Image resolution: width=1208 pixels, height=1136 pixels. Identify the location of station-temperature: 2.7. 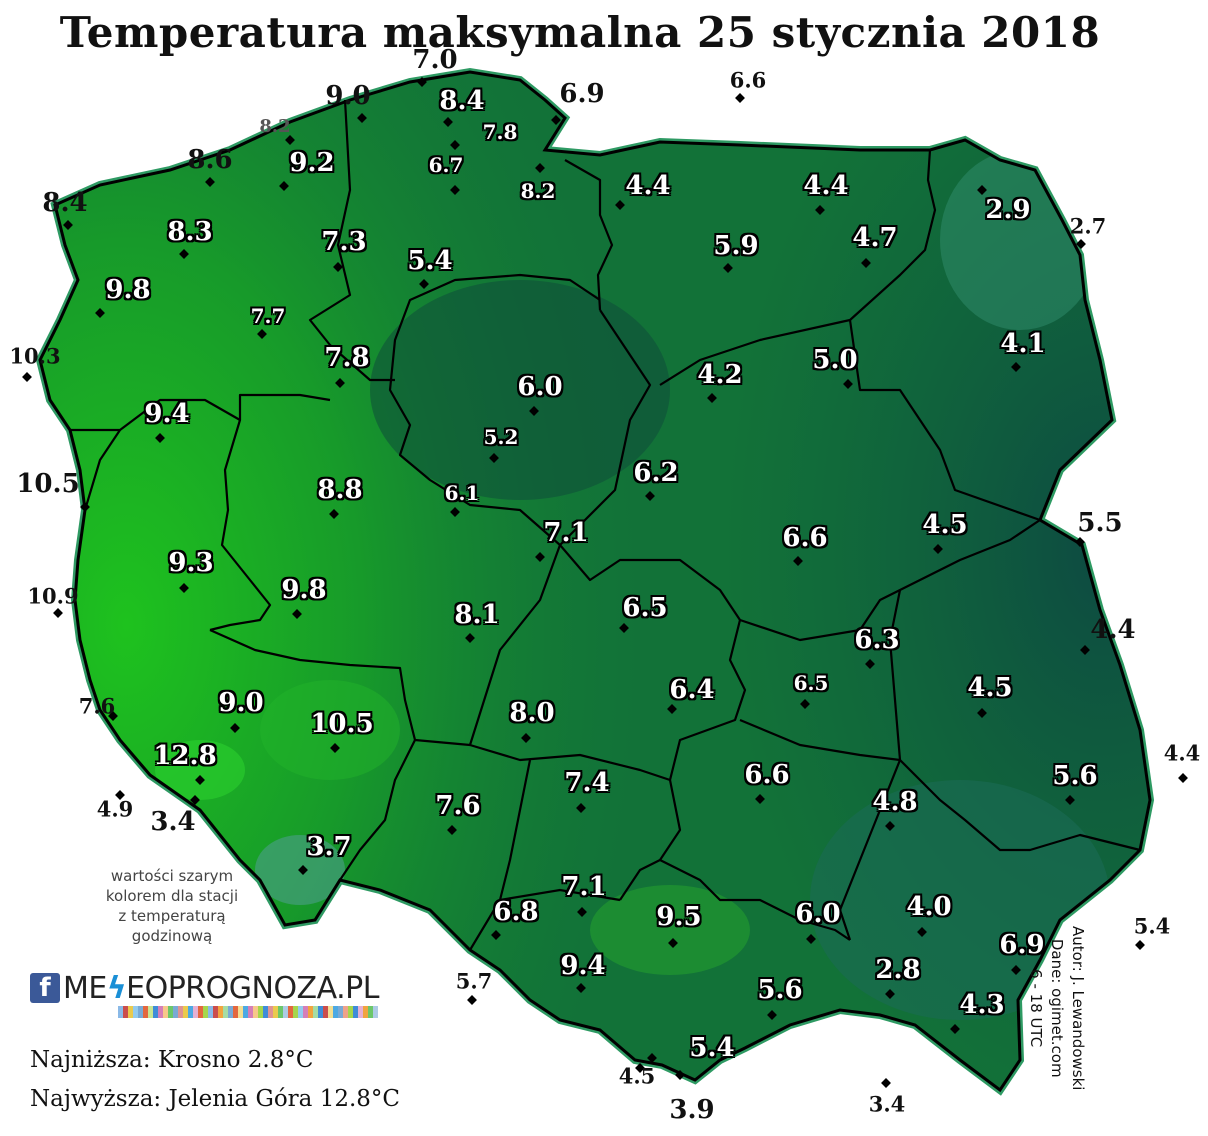
(1088, 226).